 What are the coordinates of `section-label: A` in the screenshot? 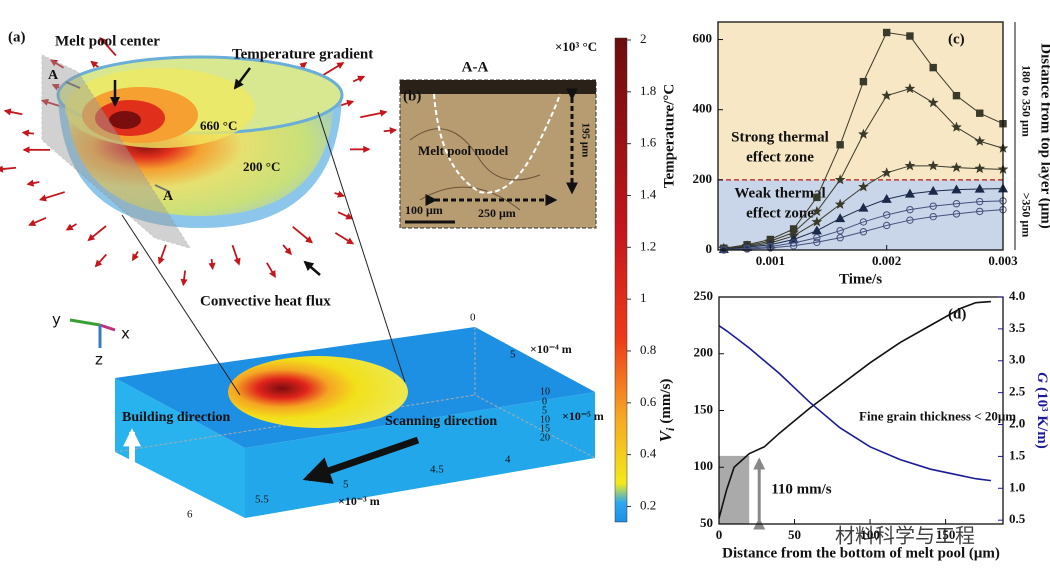 It's located at (168, 196).